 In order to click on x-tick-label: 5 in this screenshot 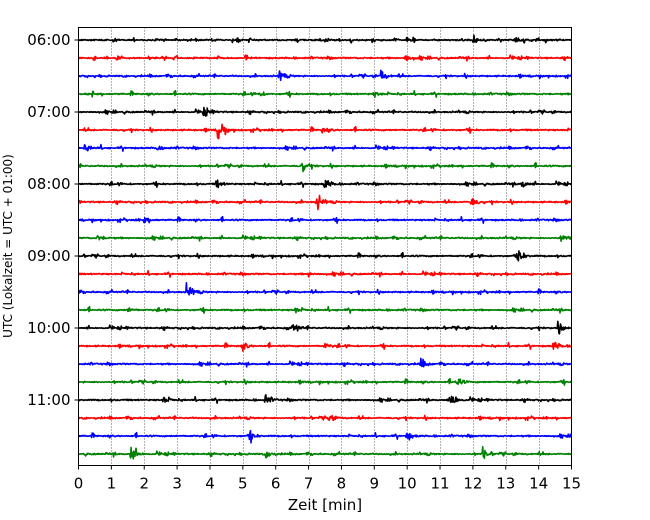, I will do `click(243, 484)`.